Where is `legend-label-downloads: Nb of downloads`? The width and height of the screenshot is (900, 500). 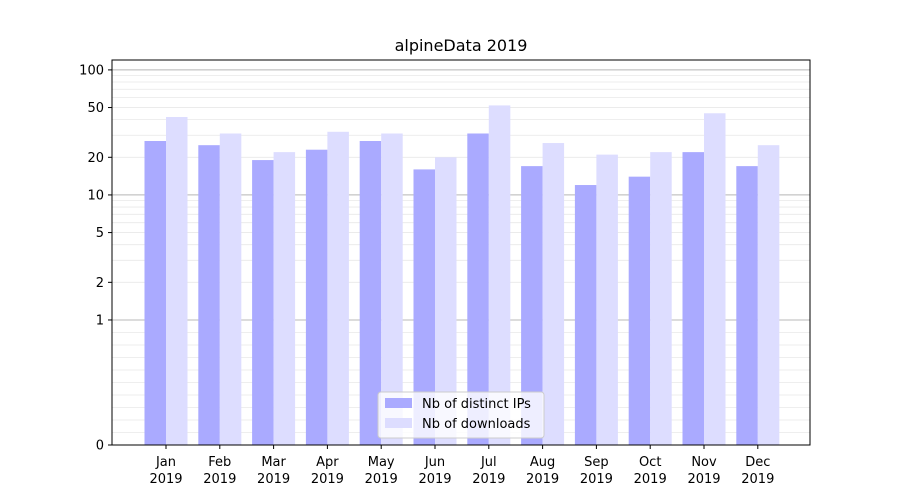 legend-label-downloads: Nb of downloads is located at coordinates (476, 424).